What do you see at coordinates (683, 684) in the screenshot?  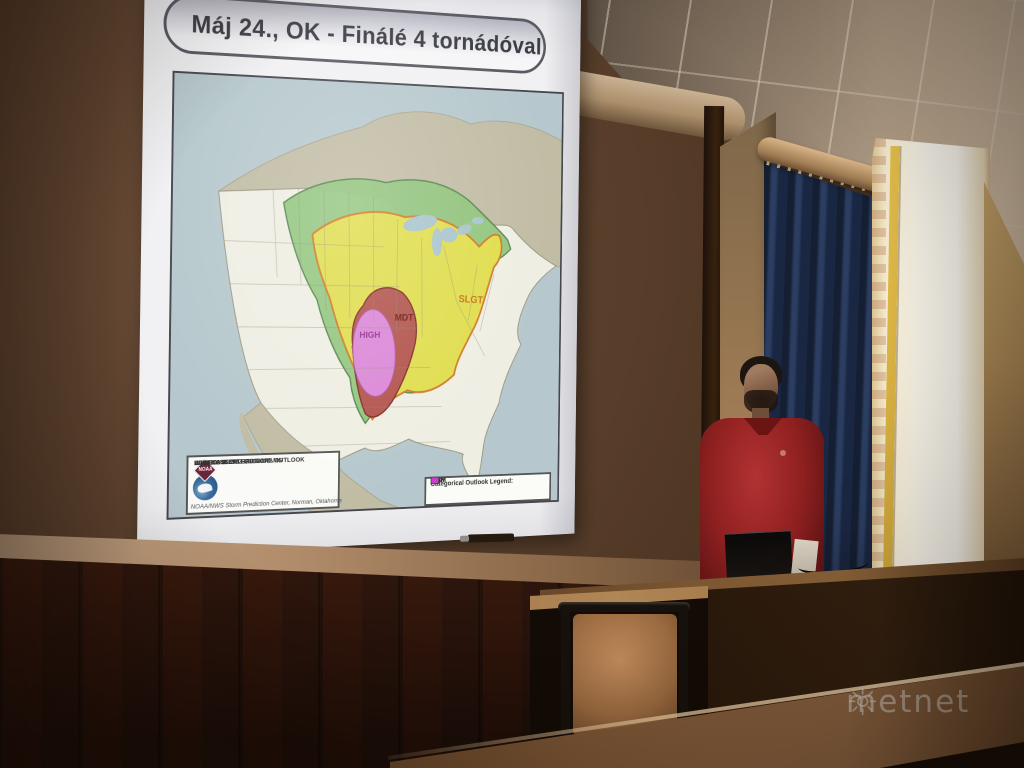 I see `chair-frame-right` at bounding box center [683, 684].